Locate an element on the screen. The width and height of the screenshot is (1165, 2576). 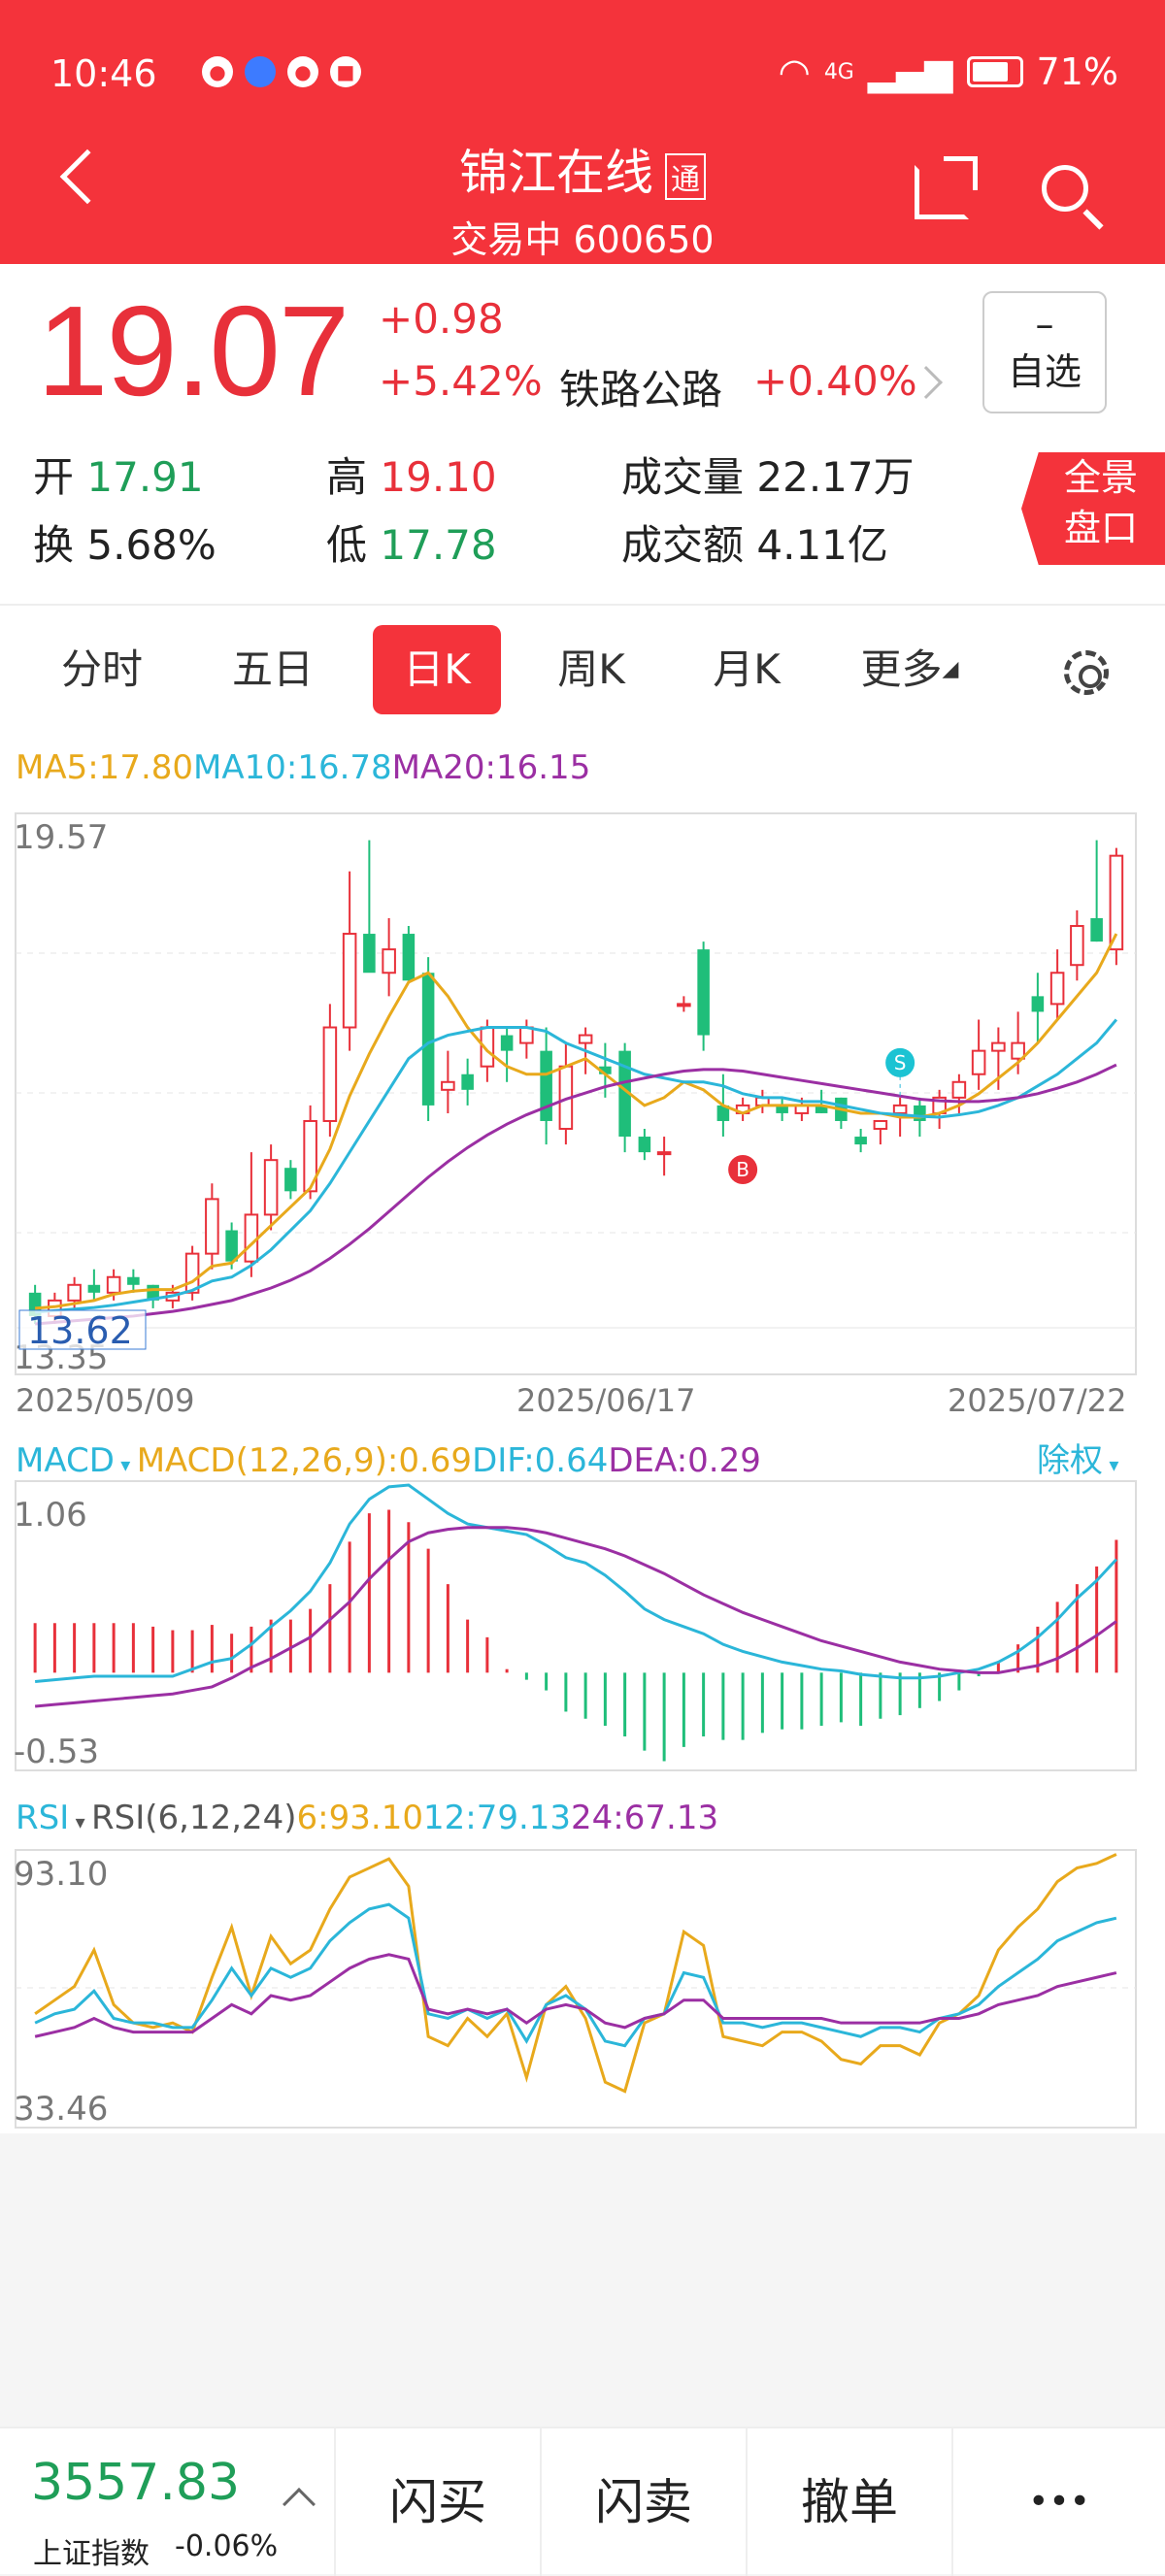
ma20-legend: MA20:16.15 is located at coordinates (491, 767).